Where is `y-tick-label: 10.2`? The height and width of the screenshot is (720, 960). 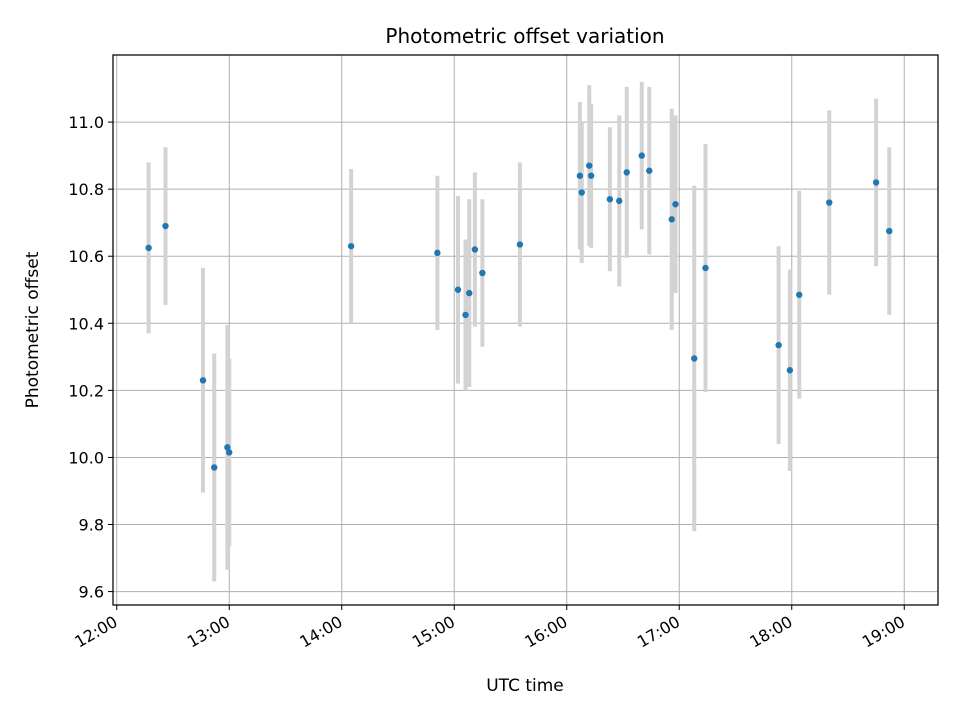 y-tick-label: 10.2 is located at coordinates (86, 390).